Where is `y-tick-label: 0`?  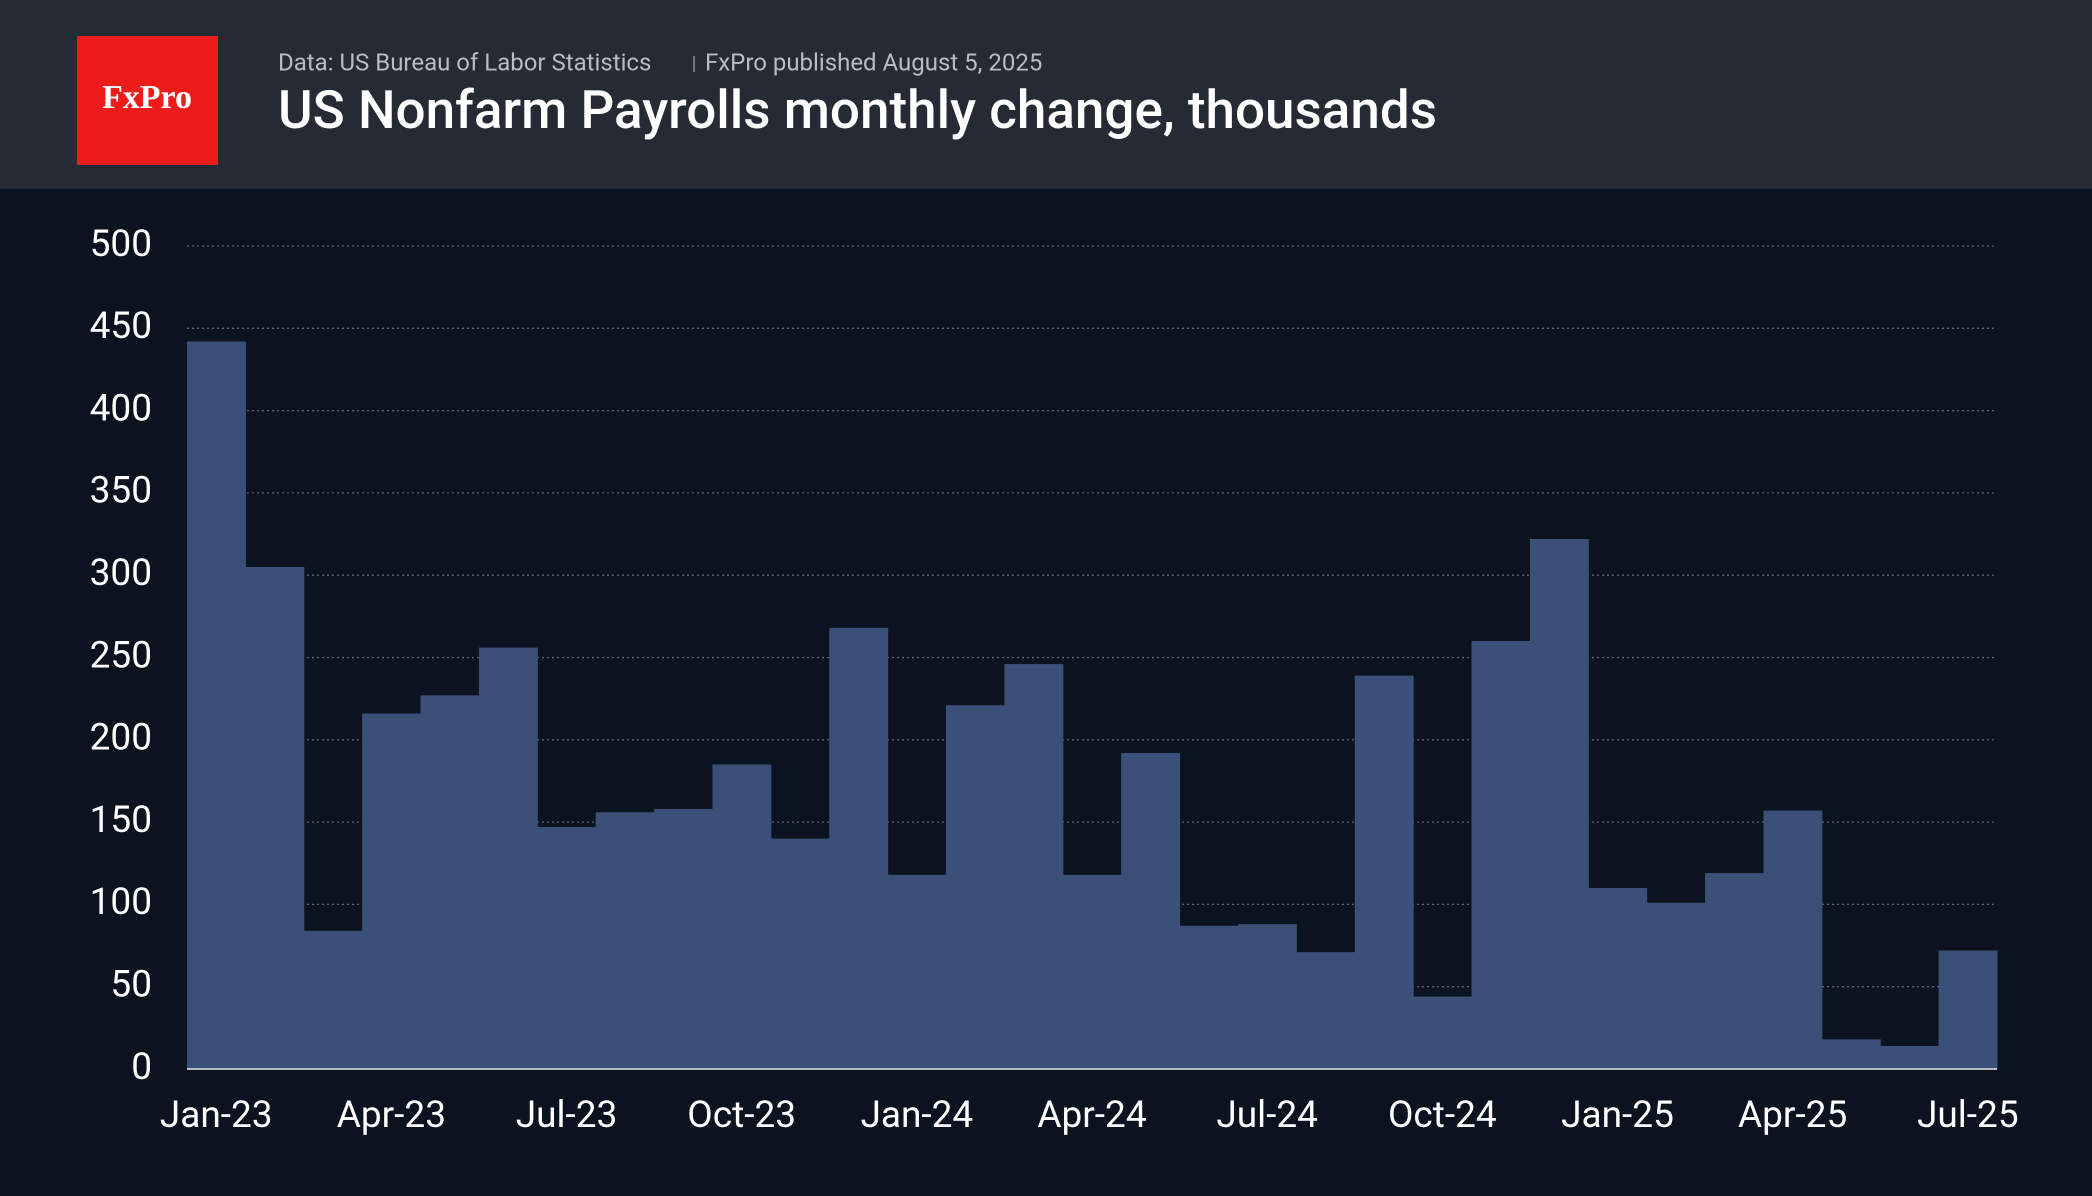 y-tick-label: 0 is located at coordinates (141, 1067).